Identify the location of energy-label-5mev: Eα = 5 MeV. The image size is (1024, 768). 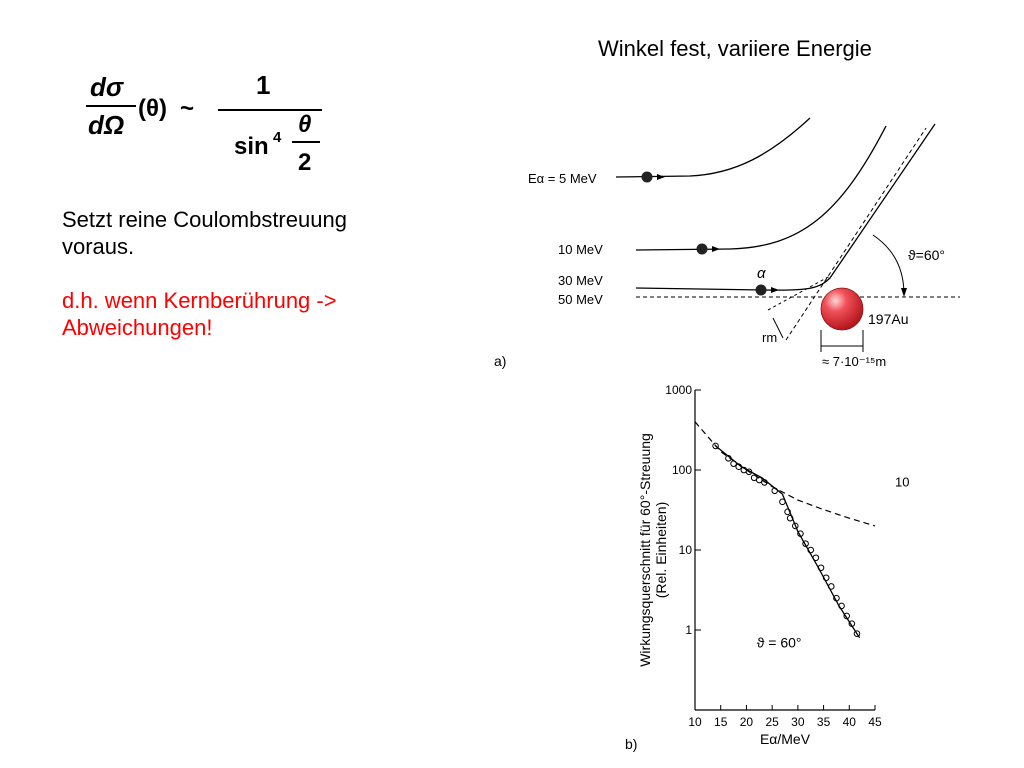
(562, 178).